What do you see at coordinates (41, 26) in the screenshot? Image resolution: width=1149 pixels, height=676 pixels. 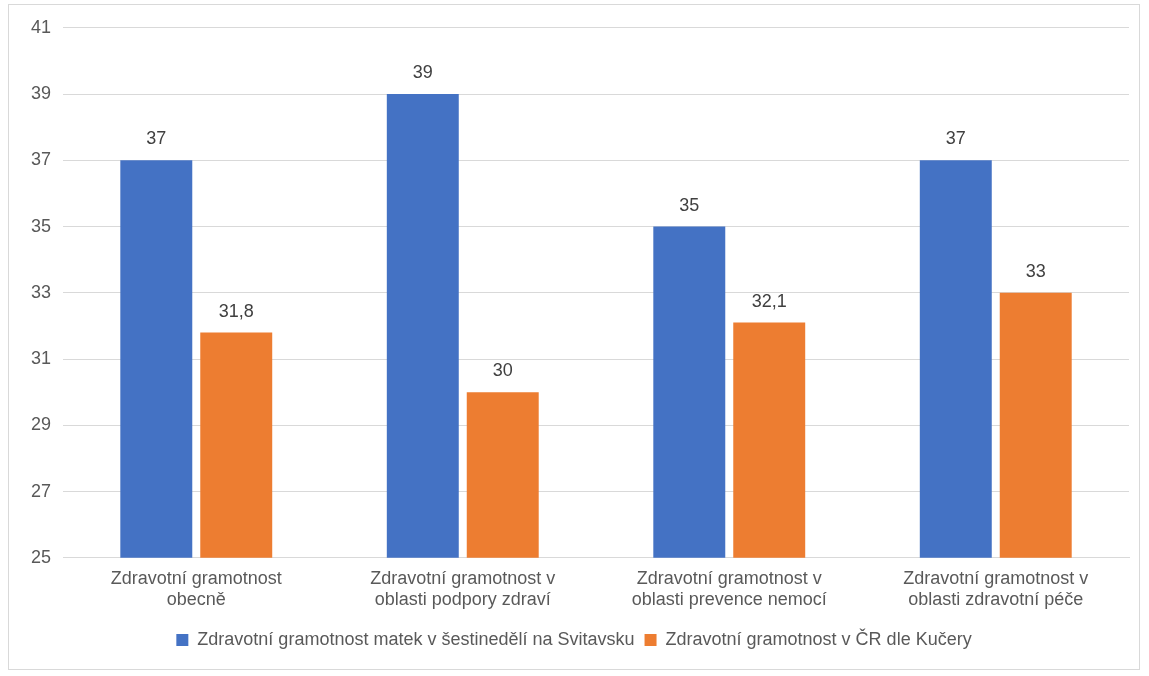 I see `y-tick-label: 41` at bounding box center [41, 26].